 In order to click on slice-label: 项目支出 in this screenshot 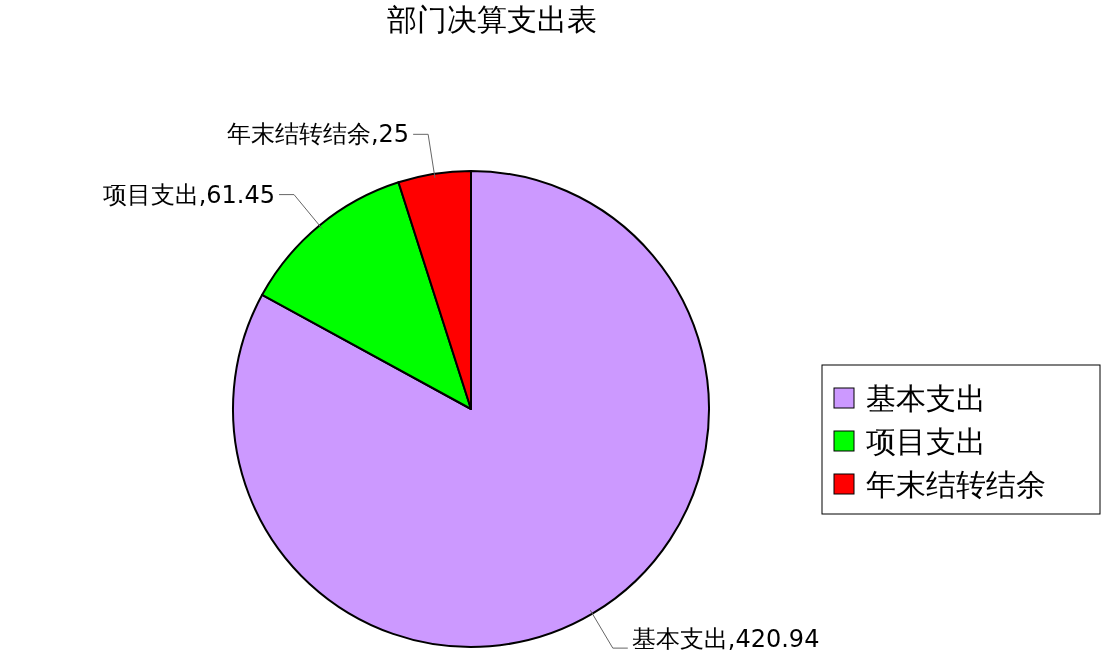, I will do `click(150, 194)`.